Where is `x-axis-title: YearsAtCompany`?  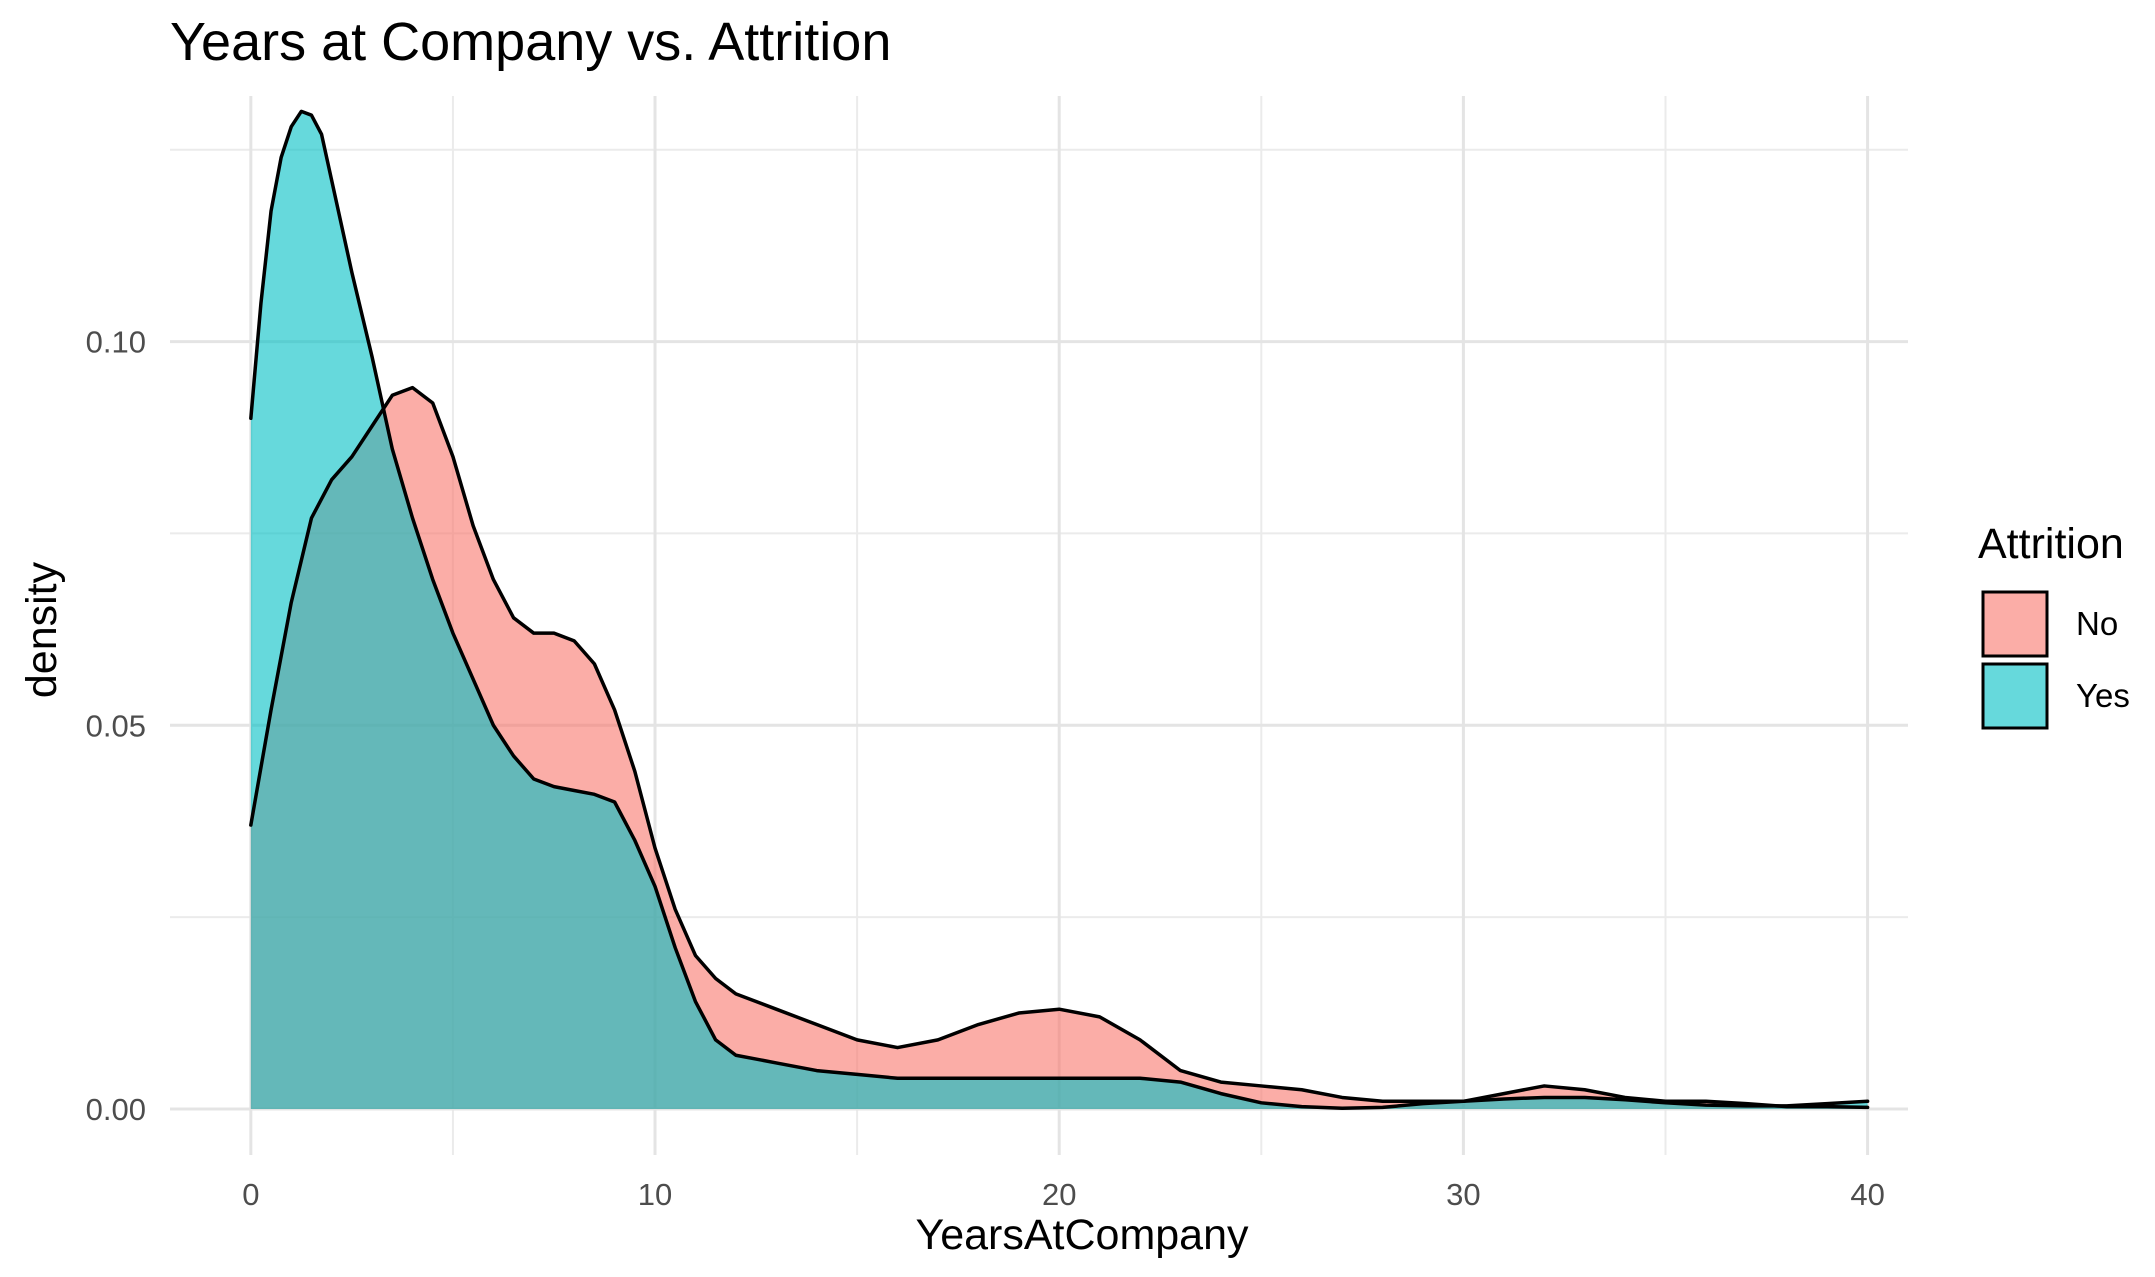 x-axis-title: YearsAtCompany is located at coordinates (1082, 1235).